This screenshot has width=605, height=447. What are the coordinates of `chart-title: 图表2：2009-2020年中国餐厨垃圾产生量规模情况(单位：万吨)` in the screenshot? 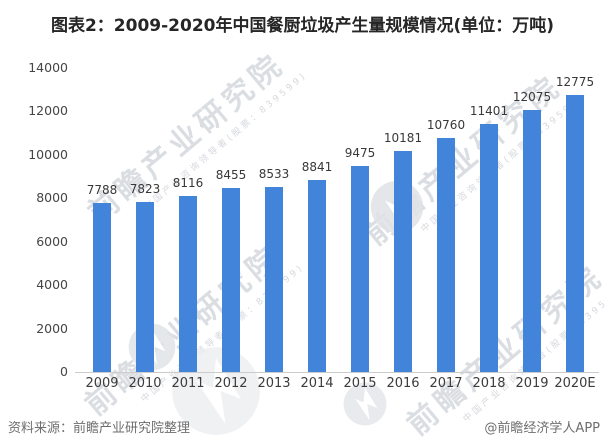 It's located at (302, 26).